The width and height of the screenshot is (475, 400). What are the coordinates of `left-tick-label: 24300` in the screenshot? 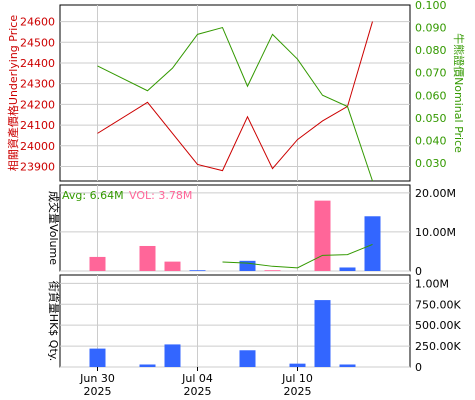 It's located at (37, 84).